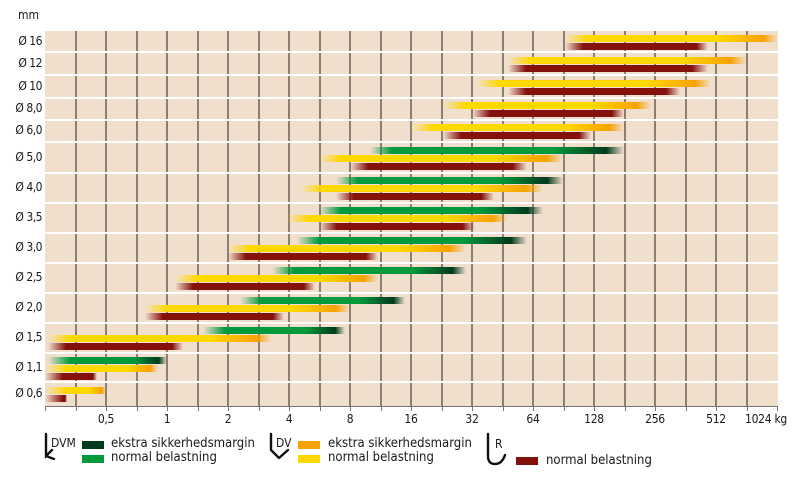  Describe the element at coordinates (93, 459) in the screenshot. I see `legend-dvm-normal-swatch` at that location.